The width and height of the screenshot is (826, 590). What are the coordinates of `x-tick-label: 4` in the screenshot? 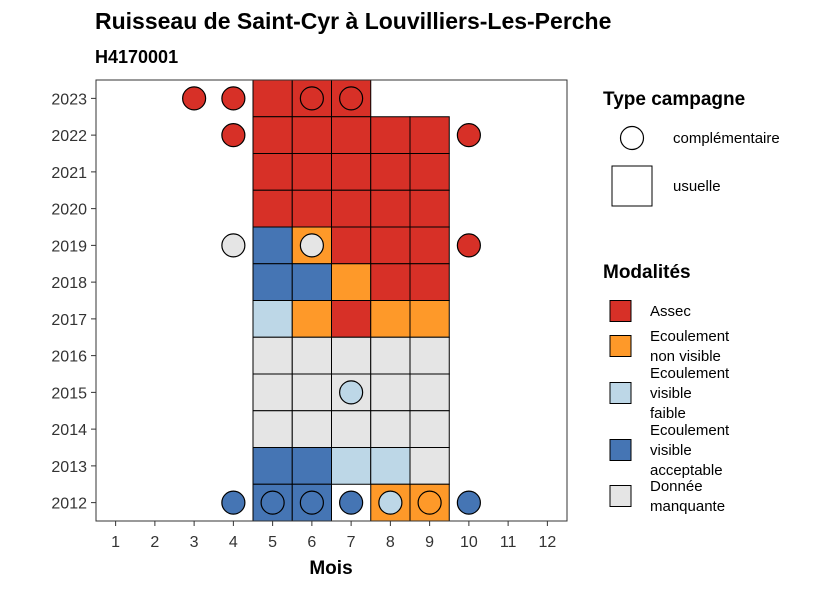 It's located at (233, 542).